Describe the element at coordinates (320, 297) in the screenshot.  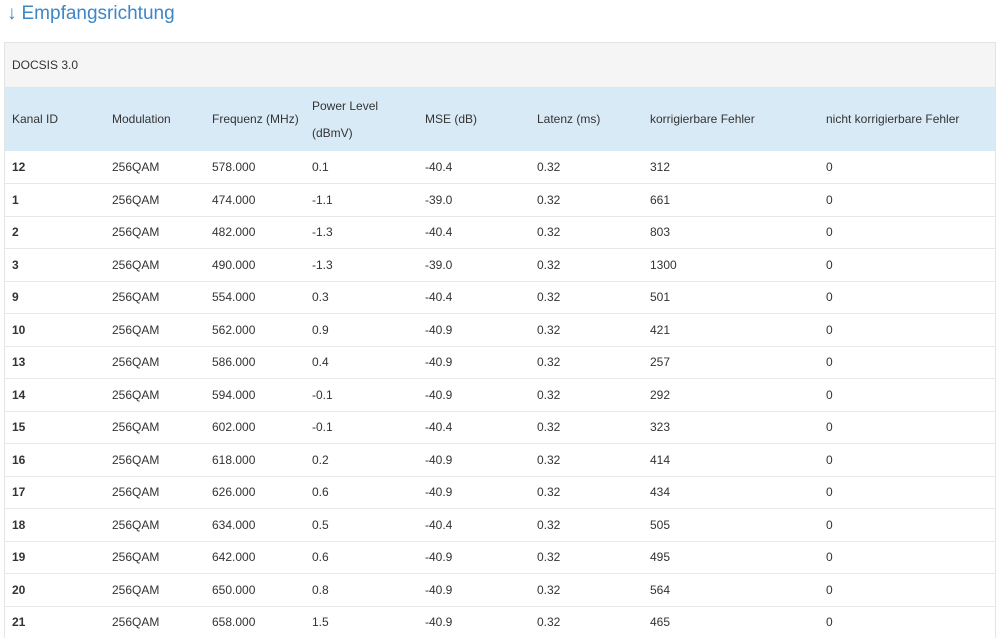
I see `cell-power-level: 0.3` at that location.